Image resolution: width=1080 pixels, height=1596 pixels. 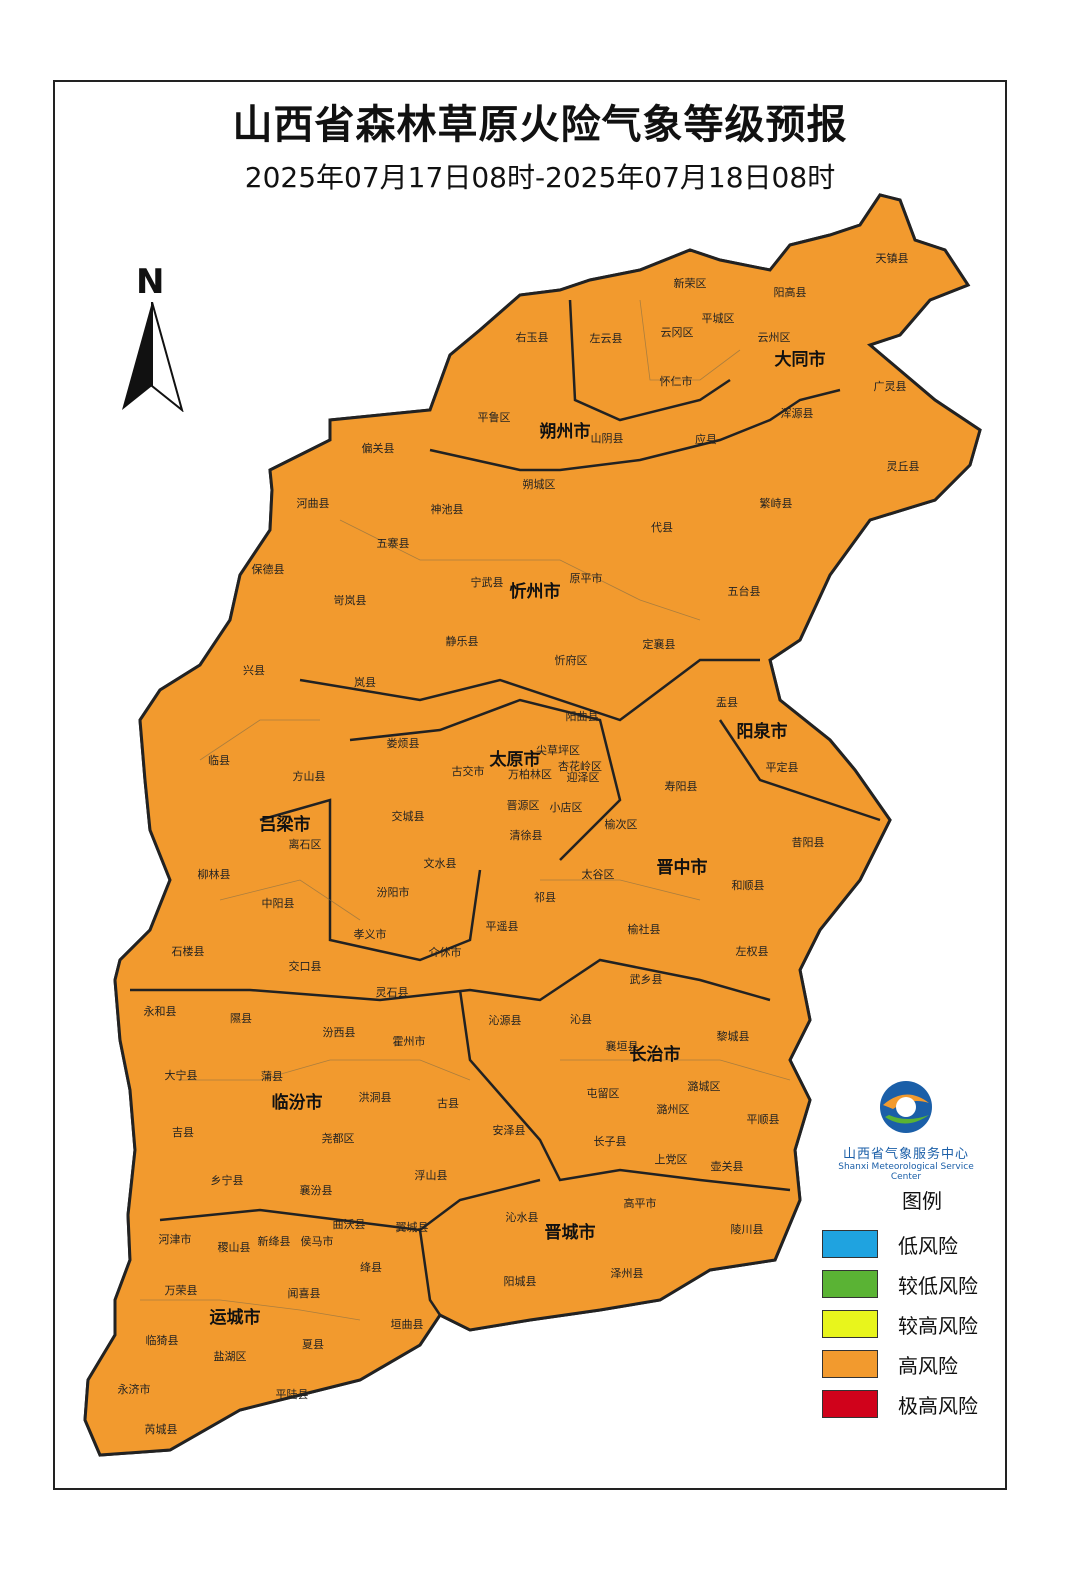 I want to click on county-label: 云州区, so click(x=774, y=337).